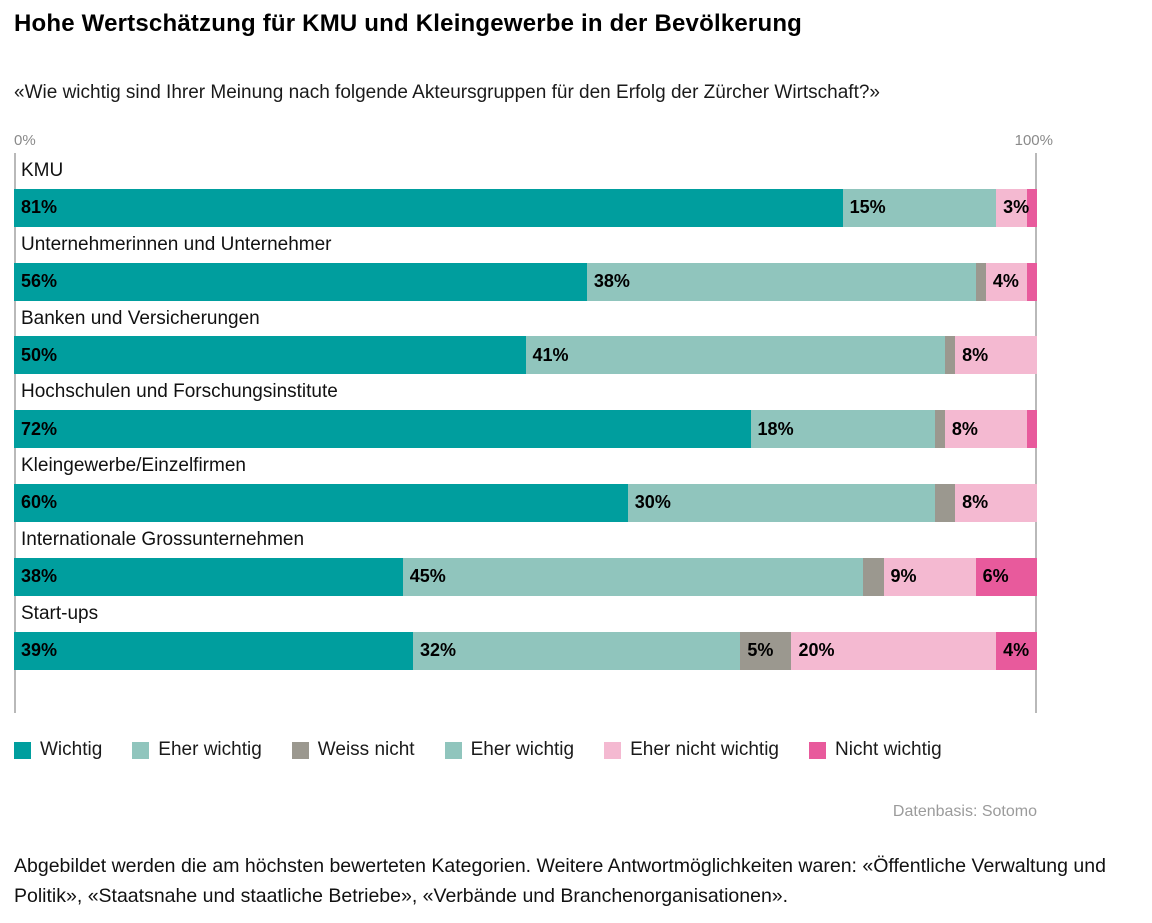 The width and height of the screenshot is (1152, 923). I want to click on segment-value-label: 32%, so click(437, 650).